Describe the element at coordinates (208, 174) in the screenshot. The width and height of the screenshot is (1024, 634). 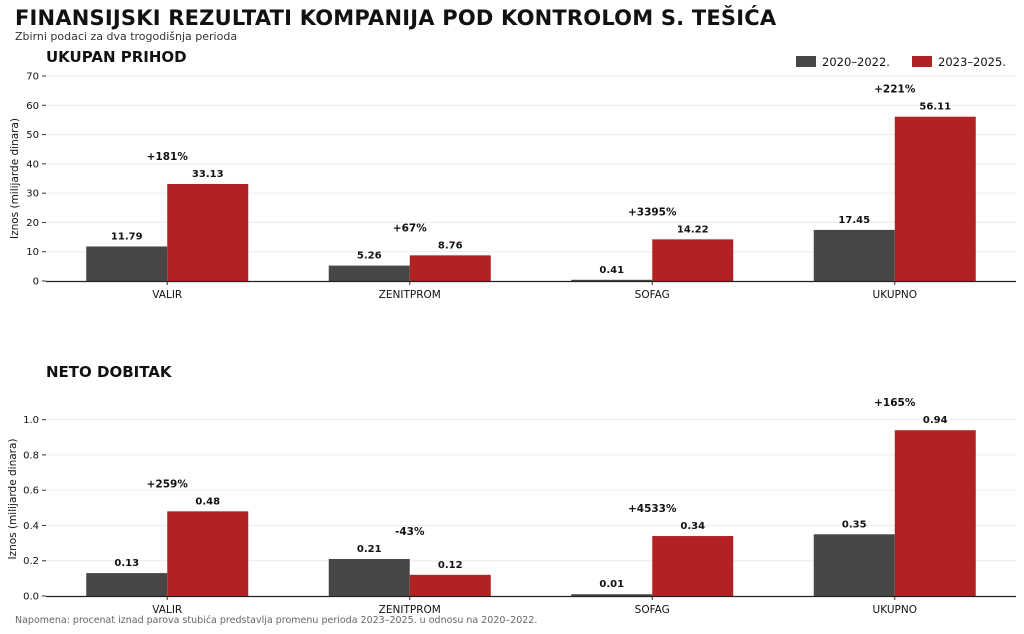
I see `value-label: 33.13` at that location.